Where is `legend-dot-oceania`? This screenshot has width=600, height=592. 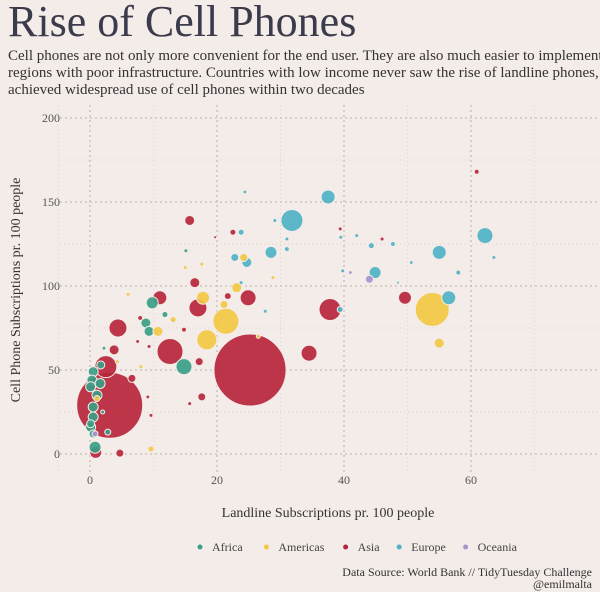 legend-dot-oceania is located at coordinates (466, 547).